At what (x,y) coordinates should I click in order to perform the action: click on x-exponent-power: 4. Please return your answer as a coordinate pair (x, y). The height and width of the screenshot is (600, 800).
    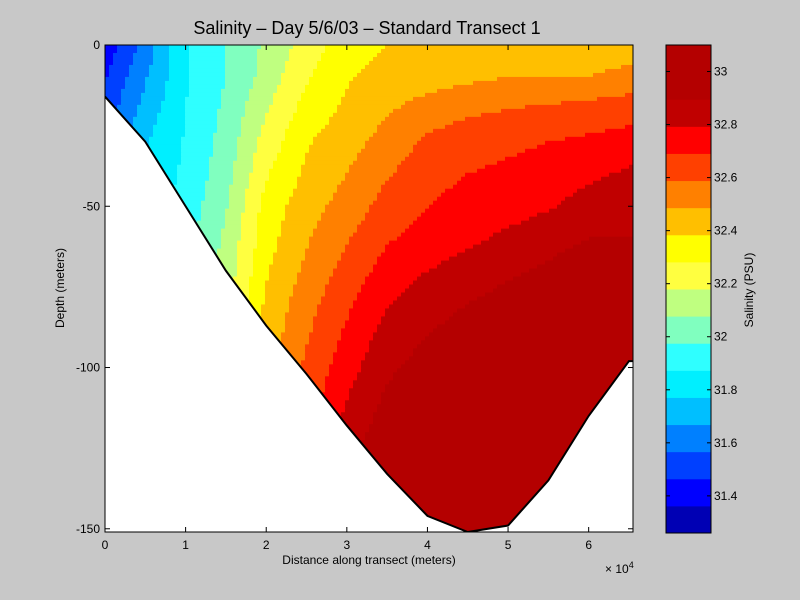
    Looking at the image, I should click on (631, 565).